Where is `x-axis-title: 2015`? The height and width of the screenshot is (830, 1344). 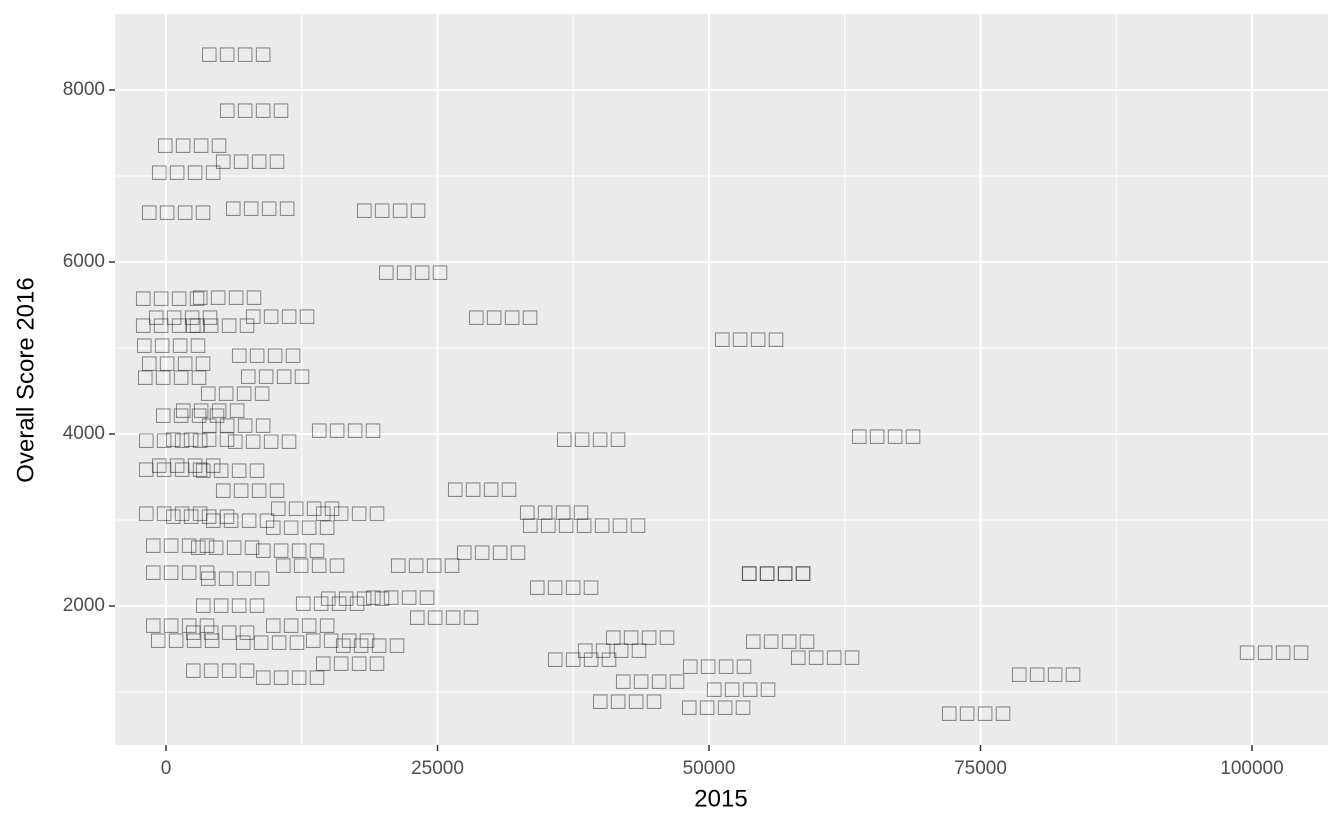 x-axis-title: 2015 is located at coordinates (720, 798).